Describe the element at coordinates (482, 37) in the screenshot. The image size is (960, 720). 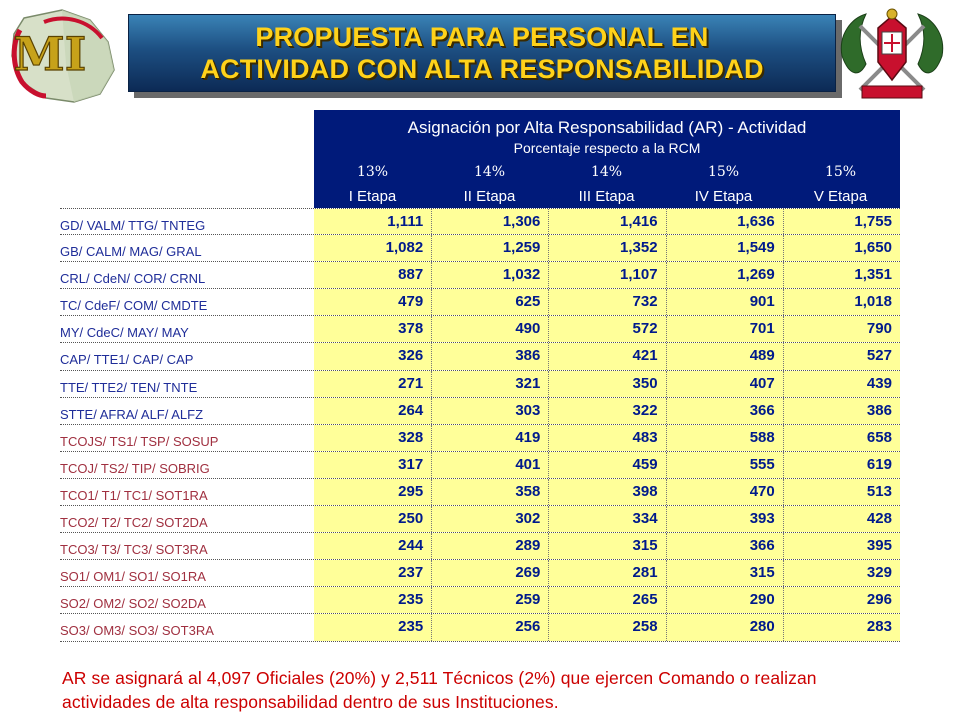
I see `title-line-1: PROPUESTA PARA PERSONAL EN` at that location.